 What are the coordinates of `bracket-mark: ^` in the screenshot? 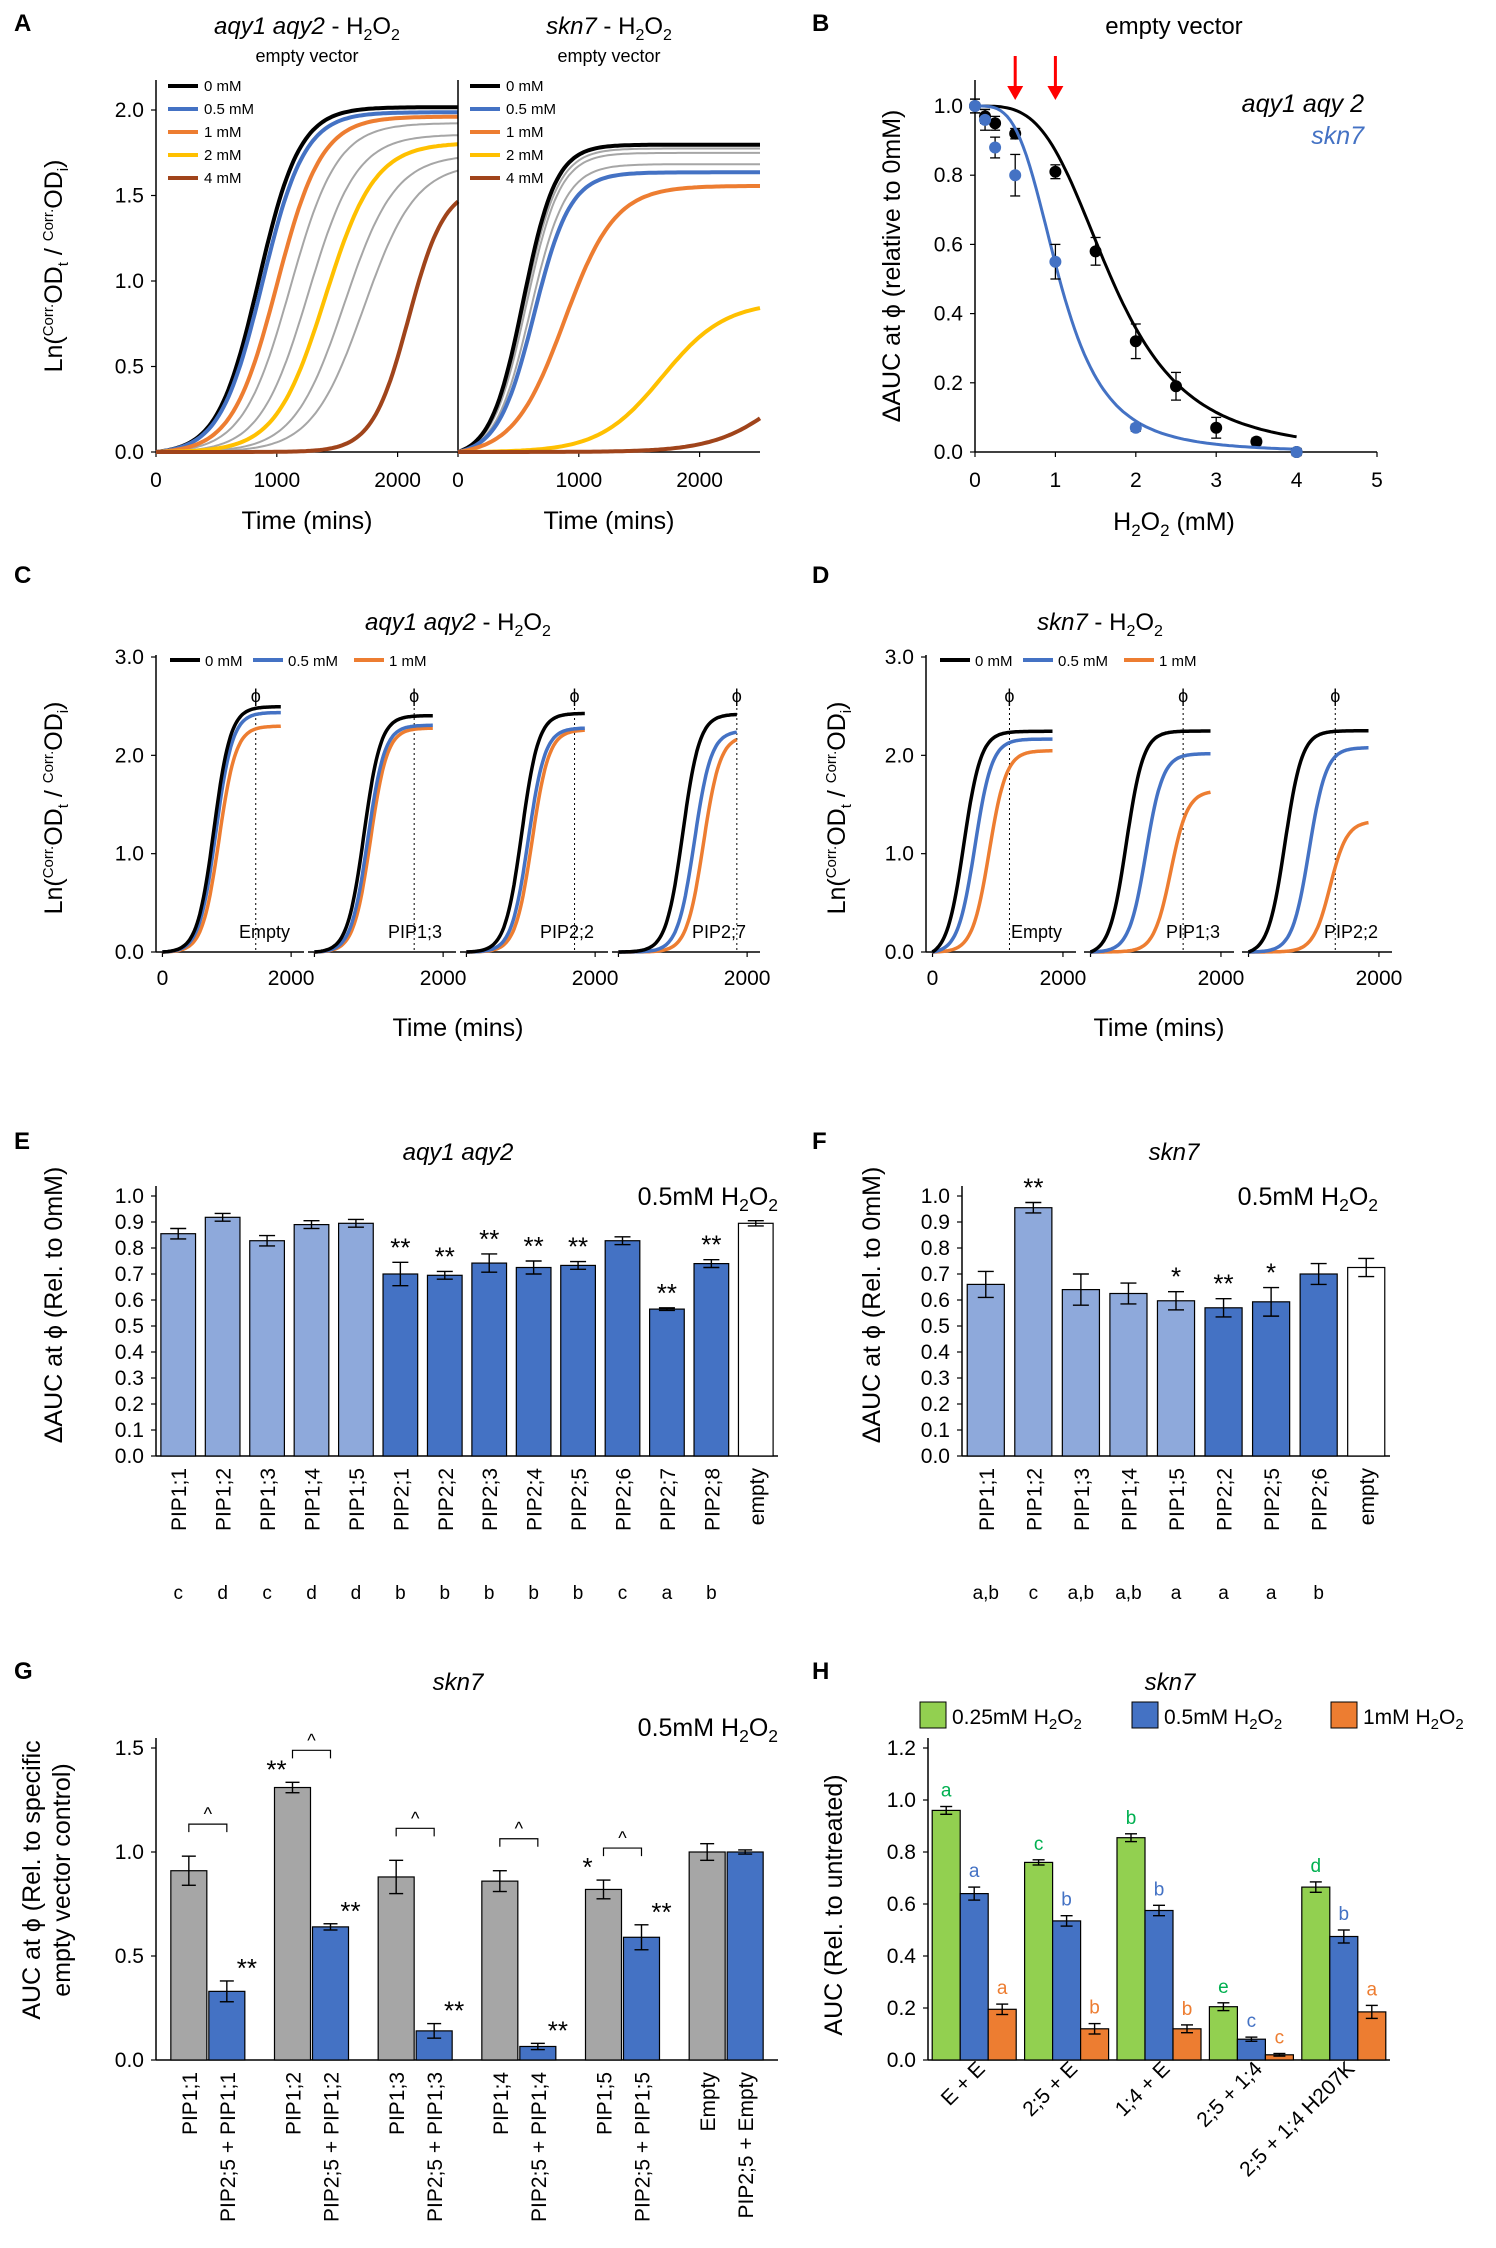 It's located at (622, 1838).